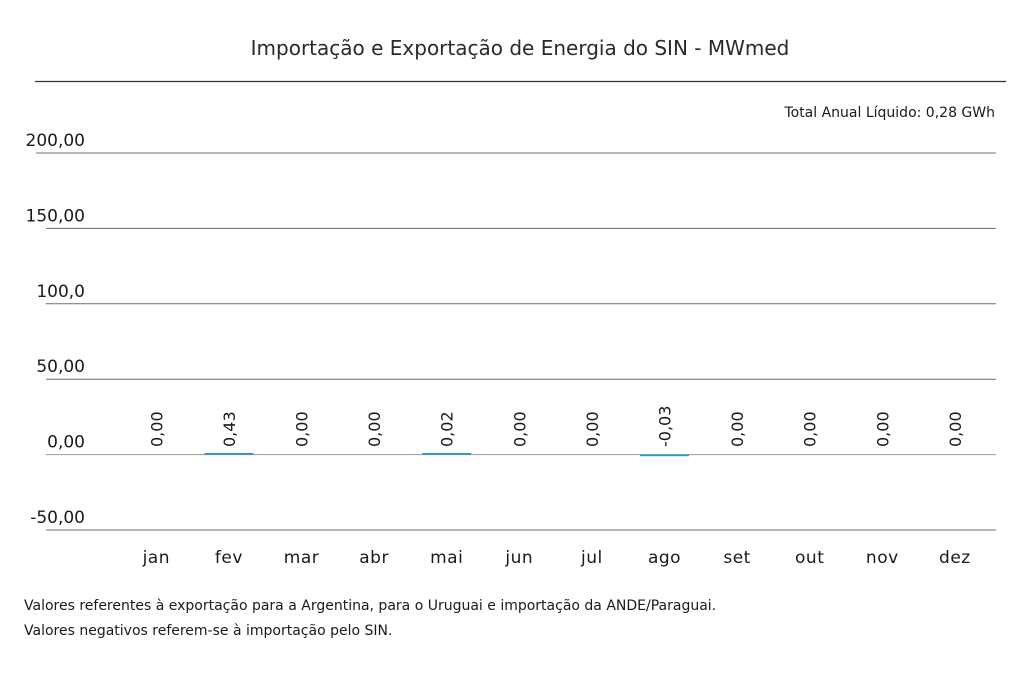 The height and width of the screenshot is (681, 1025). I want to click on x-tick-label: fev, so click(229, 558).